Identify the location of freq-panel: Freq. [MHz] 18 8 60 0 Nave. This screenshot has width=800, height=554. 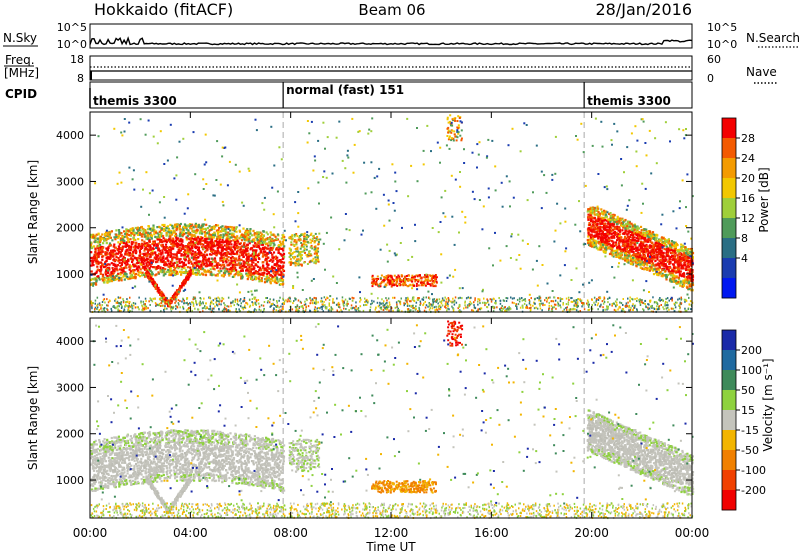
(391, 69).